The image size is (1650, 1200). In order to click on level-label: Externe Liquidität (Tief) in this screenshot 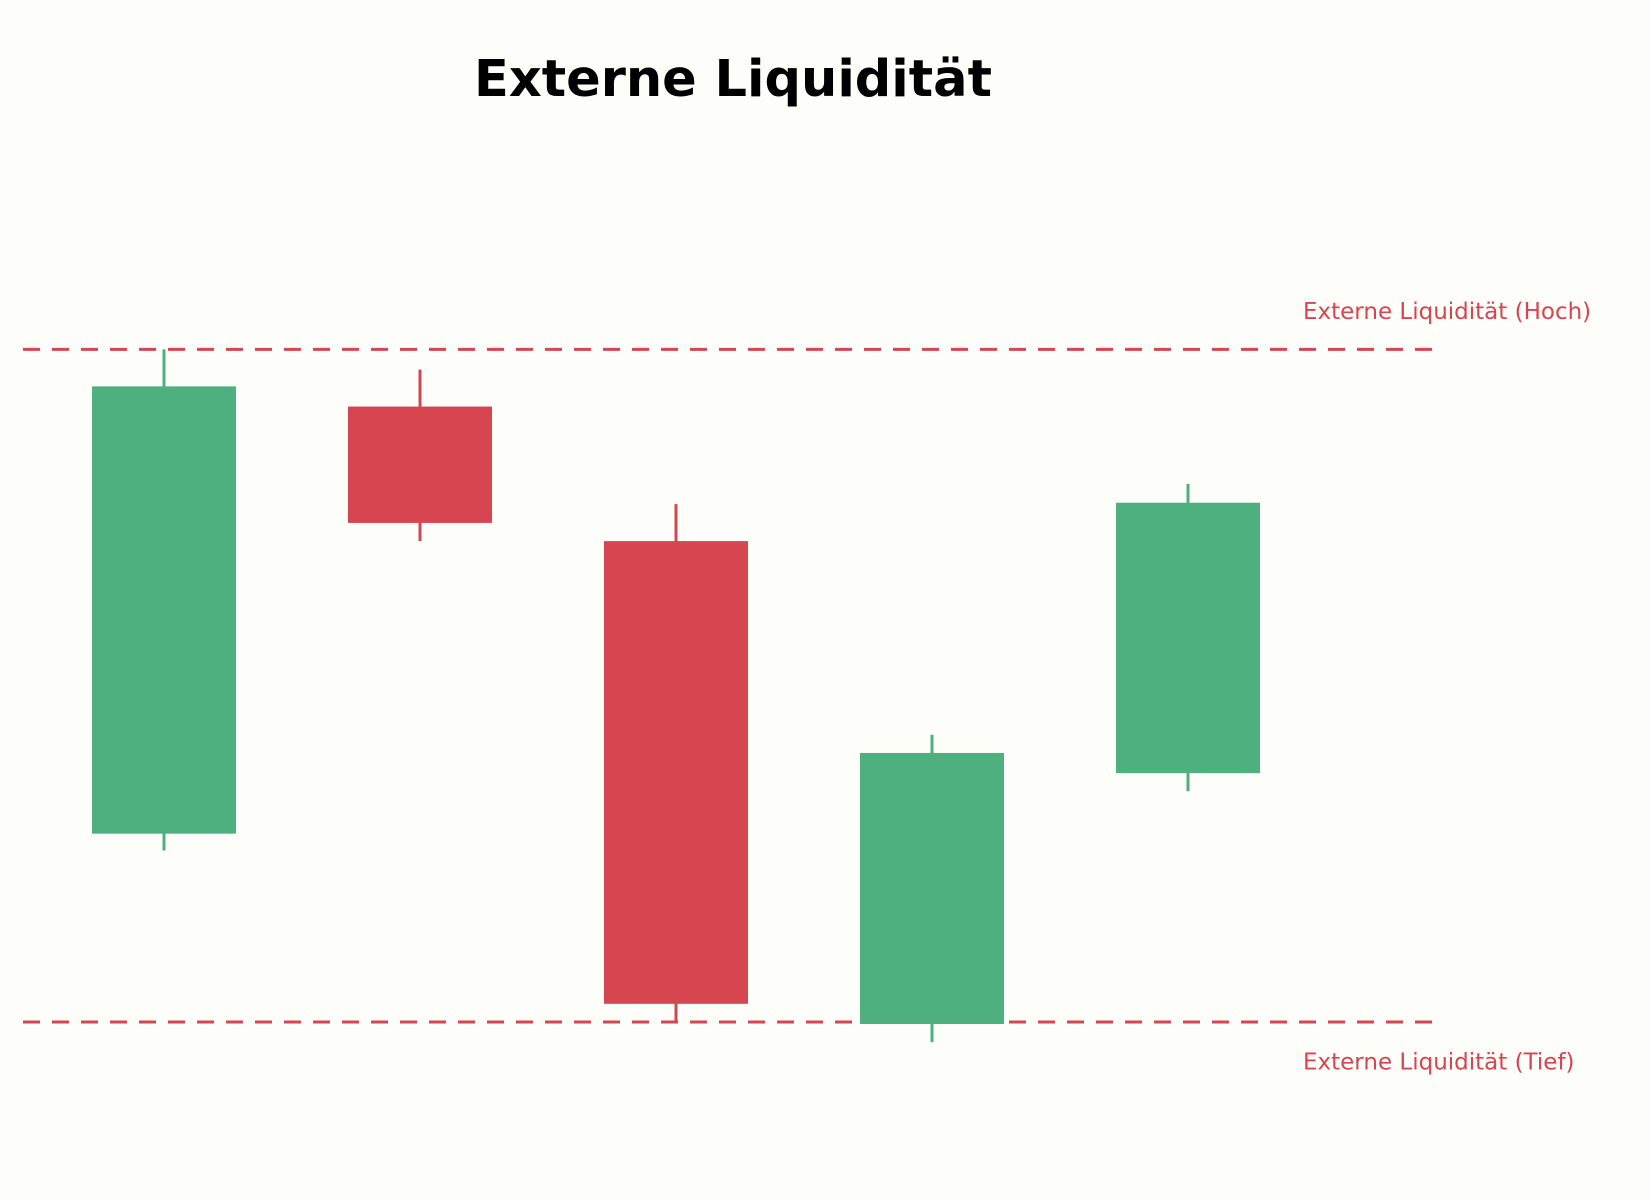, I will do `click(1439, 1062)`.